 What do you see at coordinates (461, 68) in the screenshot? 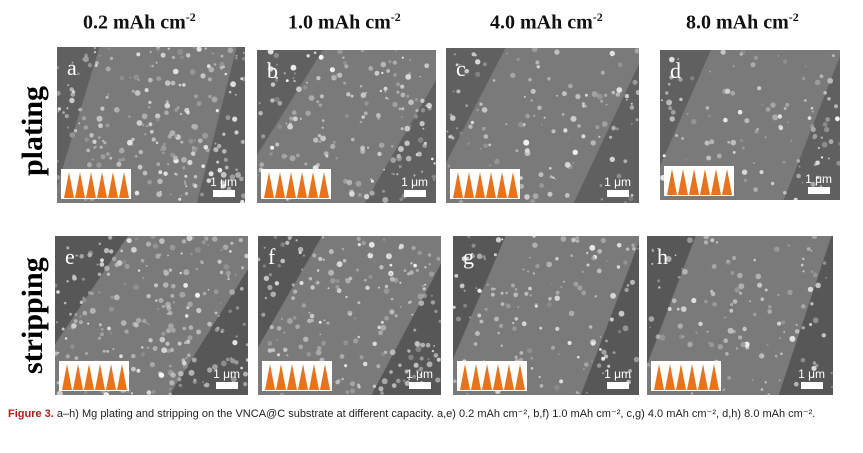
I see `panel-letter: c` at bounding box center [461, 68].